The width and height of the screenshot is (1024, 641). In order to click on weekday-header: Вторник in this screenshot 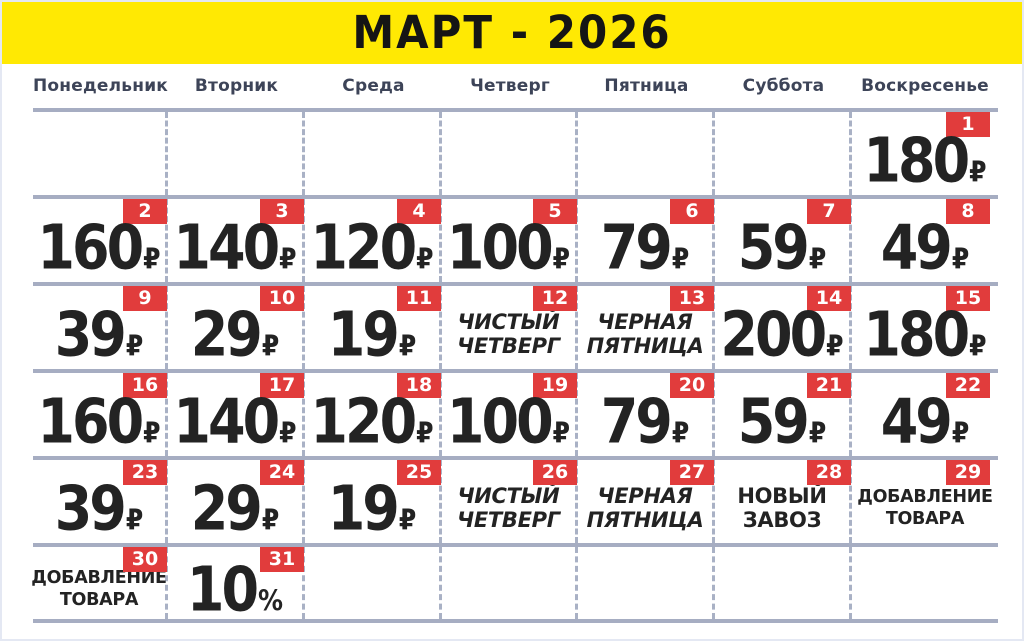, I will do `click(236, 86)`.